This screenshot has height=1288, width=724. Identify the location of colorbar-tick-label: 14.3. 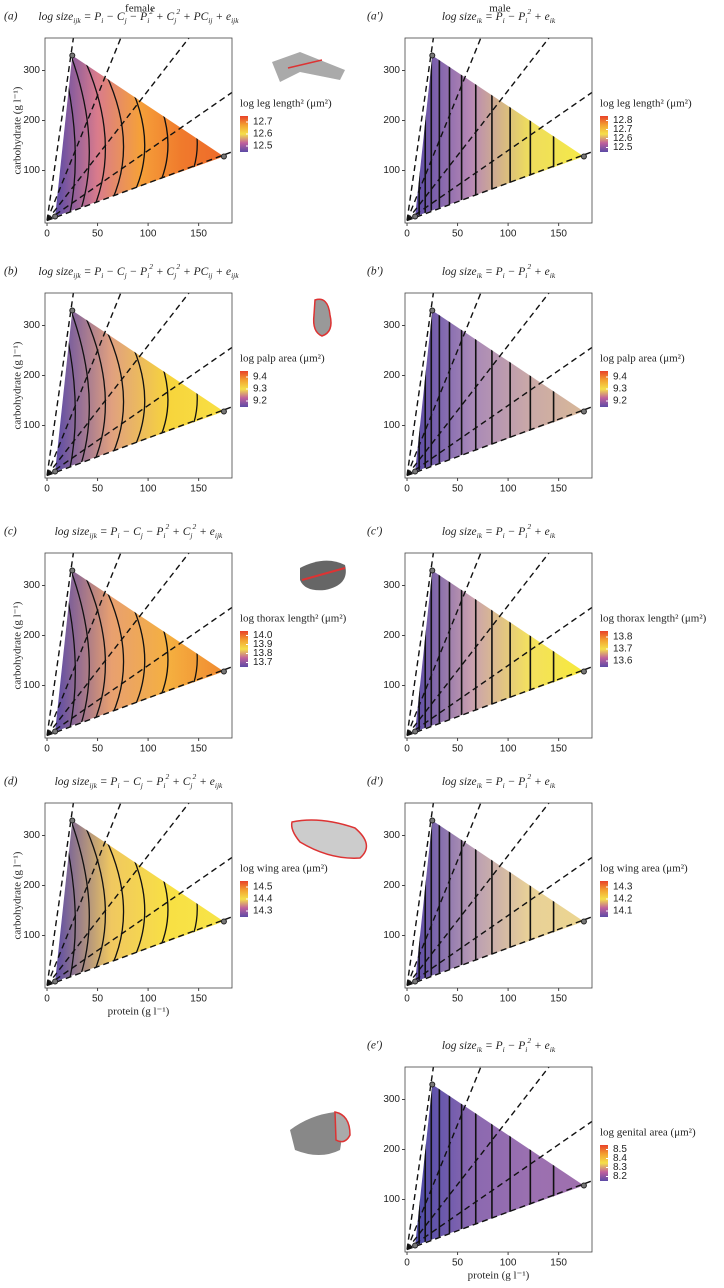
(623, 887).